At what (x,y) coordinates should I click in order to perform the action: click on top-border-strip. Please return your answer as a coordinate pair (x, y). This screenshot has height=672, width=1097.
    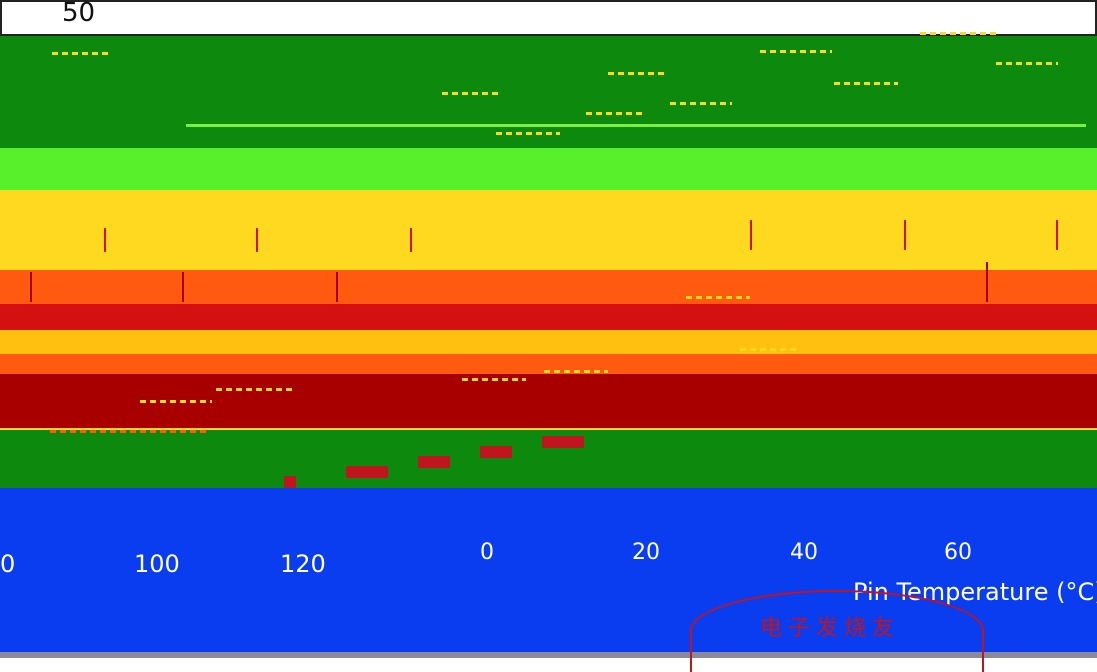
    Looking at the image, I should click on (548, 18).